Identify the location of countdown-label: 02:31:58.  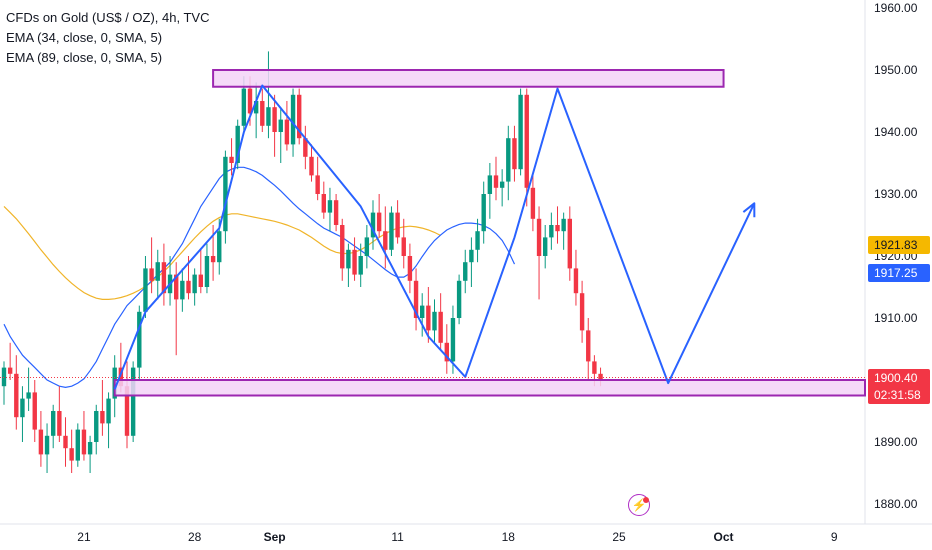
(899, 395).